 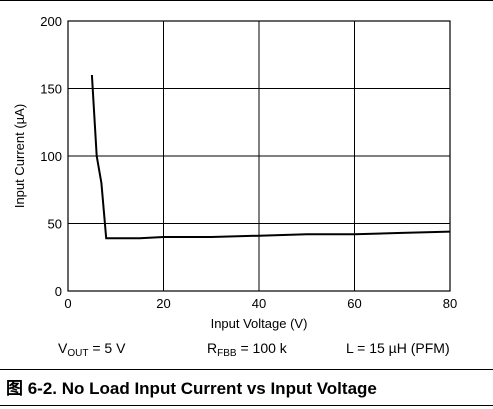 I want to click on x-tick-label: 20, so click(x=163, y=303).